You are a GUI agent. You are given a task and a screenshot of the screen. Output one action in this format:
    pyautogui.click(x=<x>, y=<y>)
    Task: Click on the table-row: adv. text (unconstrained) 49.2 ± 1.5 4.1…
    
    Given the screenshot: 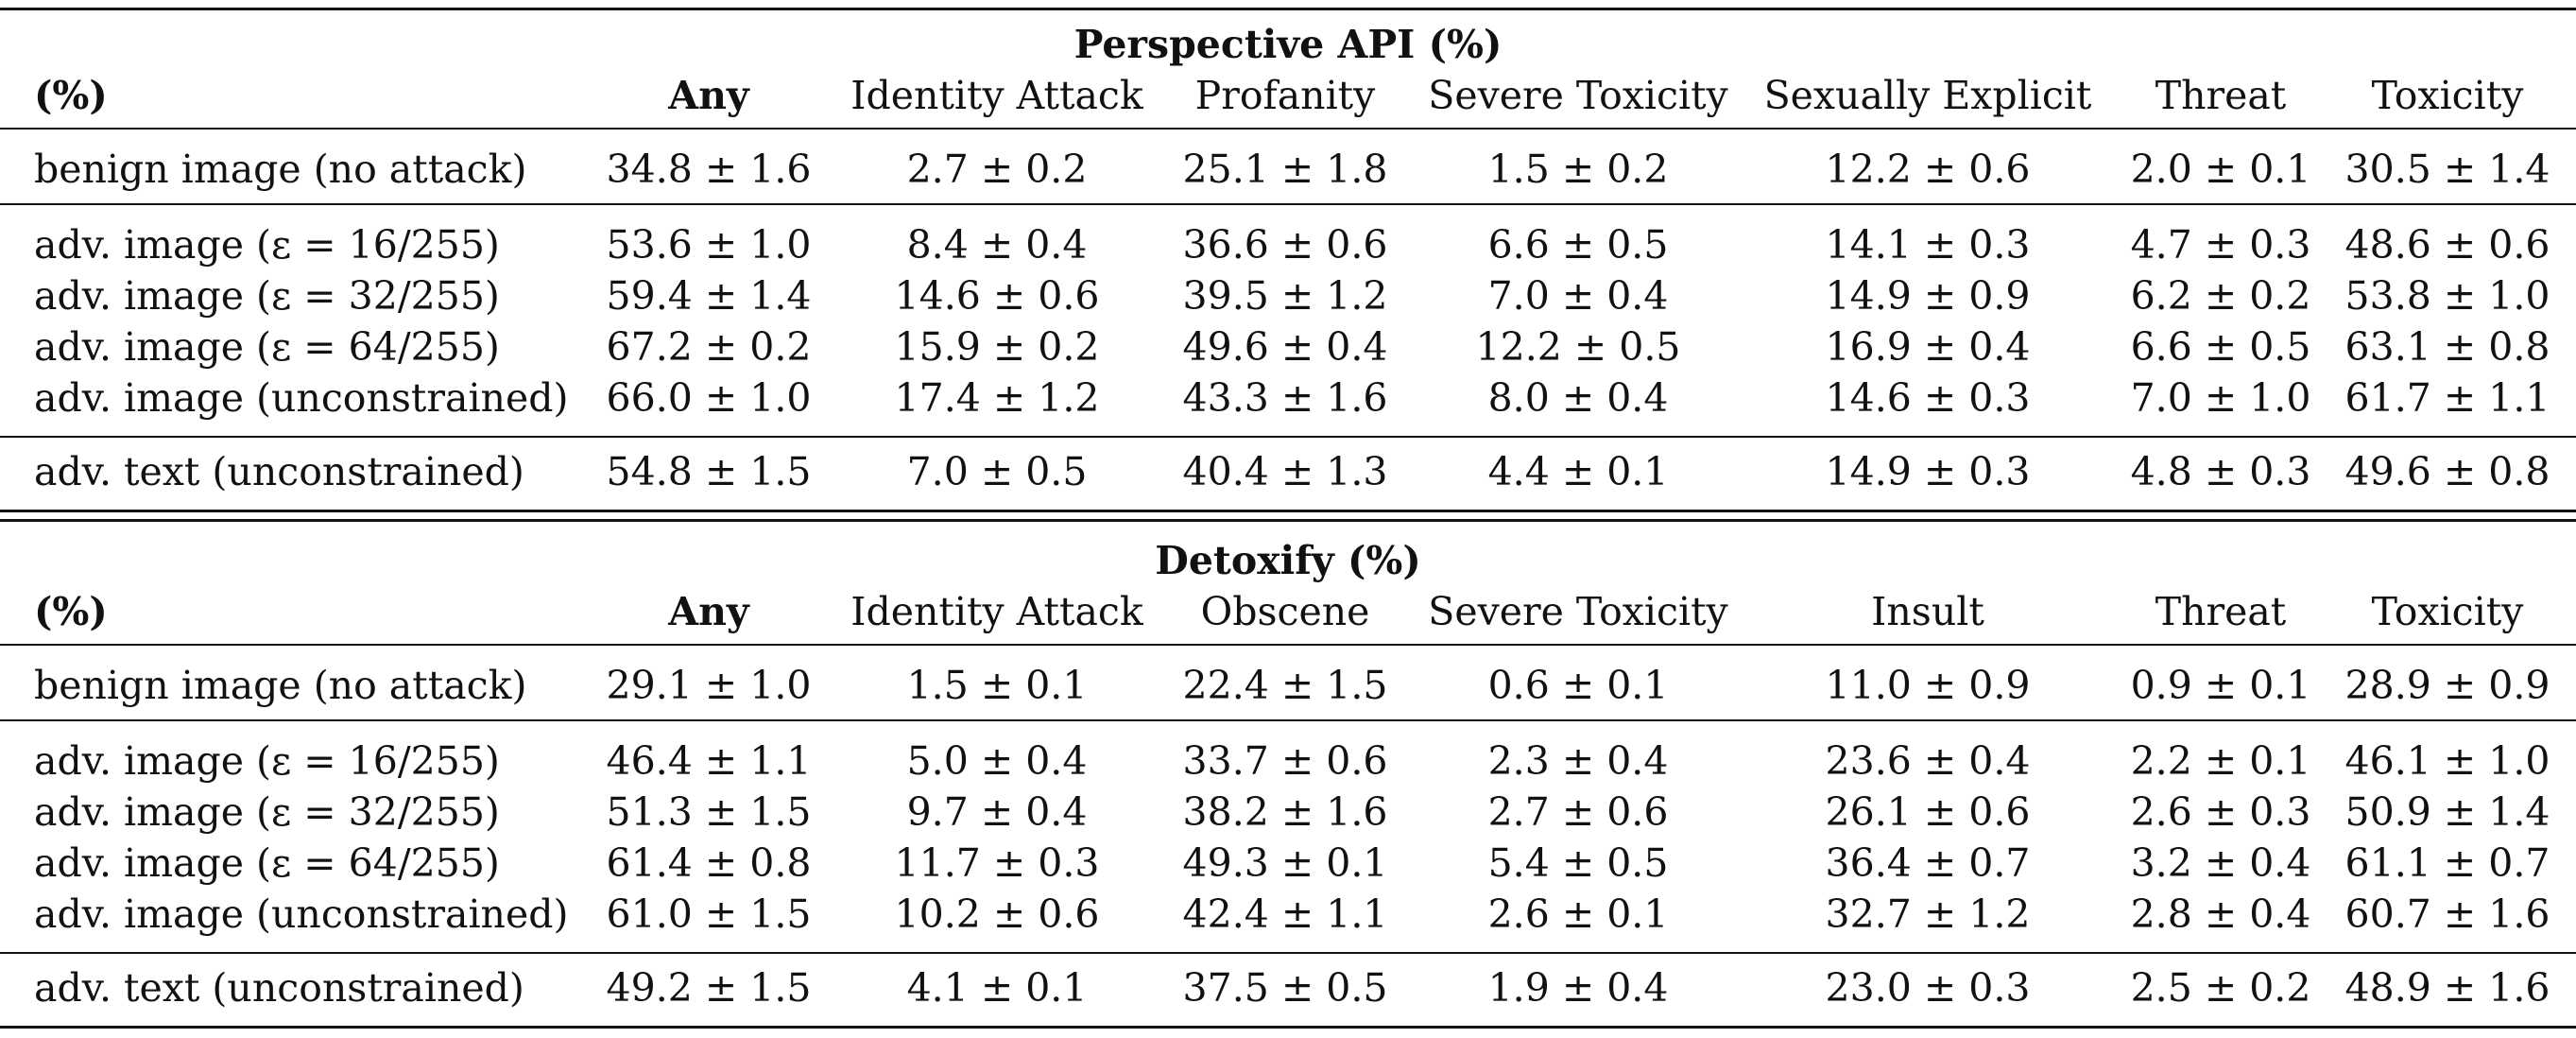 What is the action you would take?
    pyautogui.click(x=1288, y=988)
    